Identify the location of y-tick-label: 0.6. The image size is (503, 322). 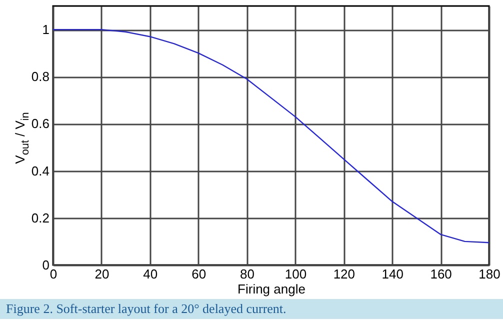
(40, 124).